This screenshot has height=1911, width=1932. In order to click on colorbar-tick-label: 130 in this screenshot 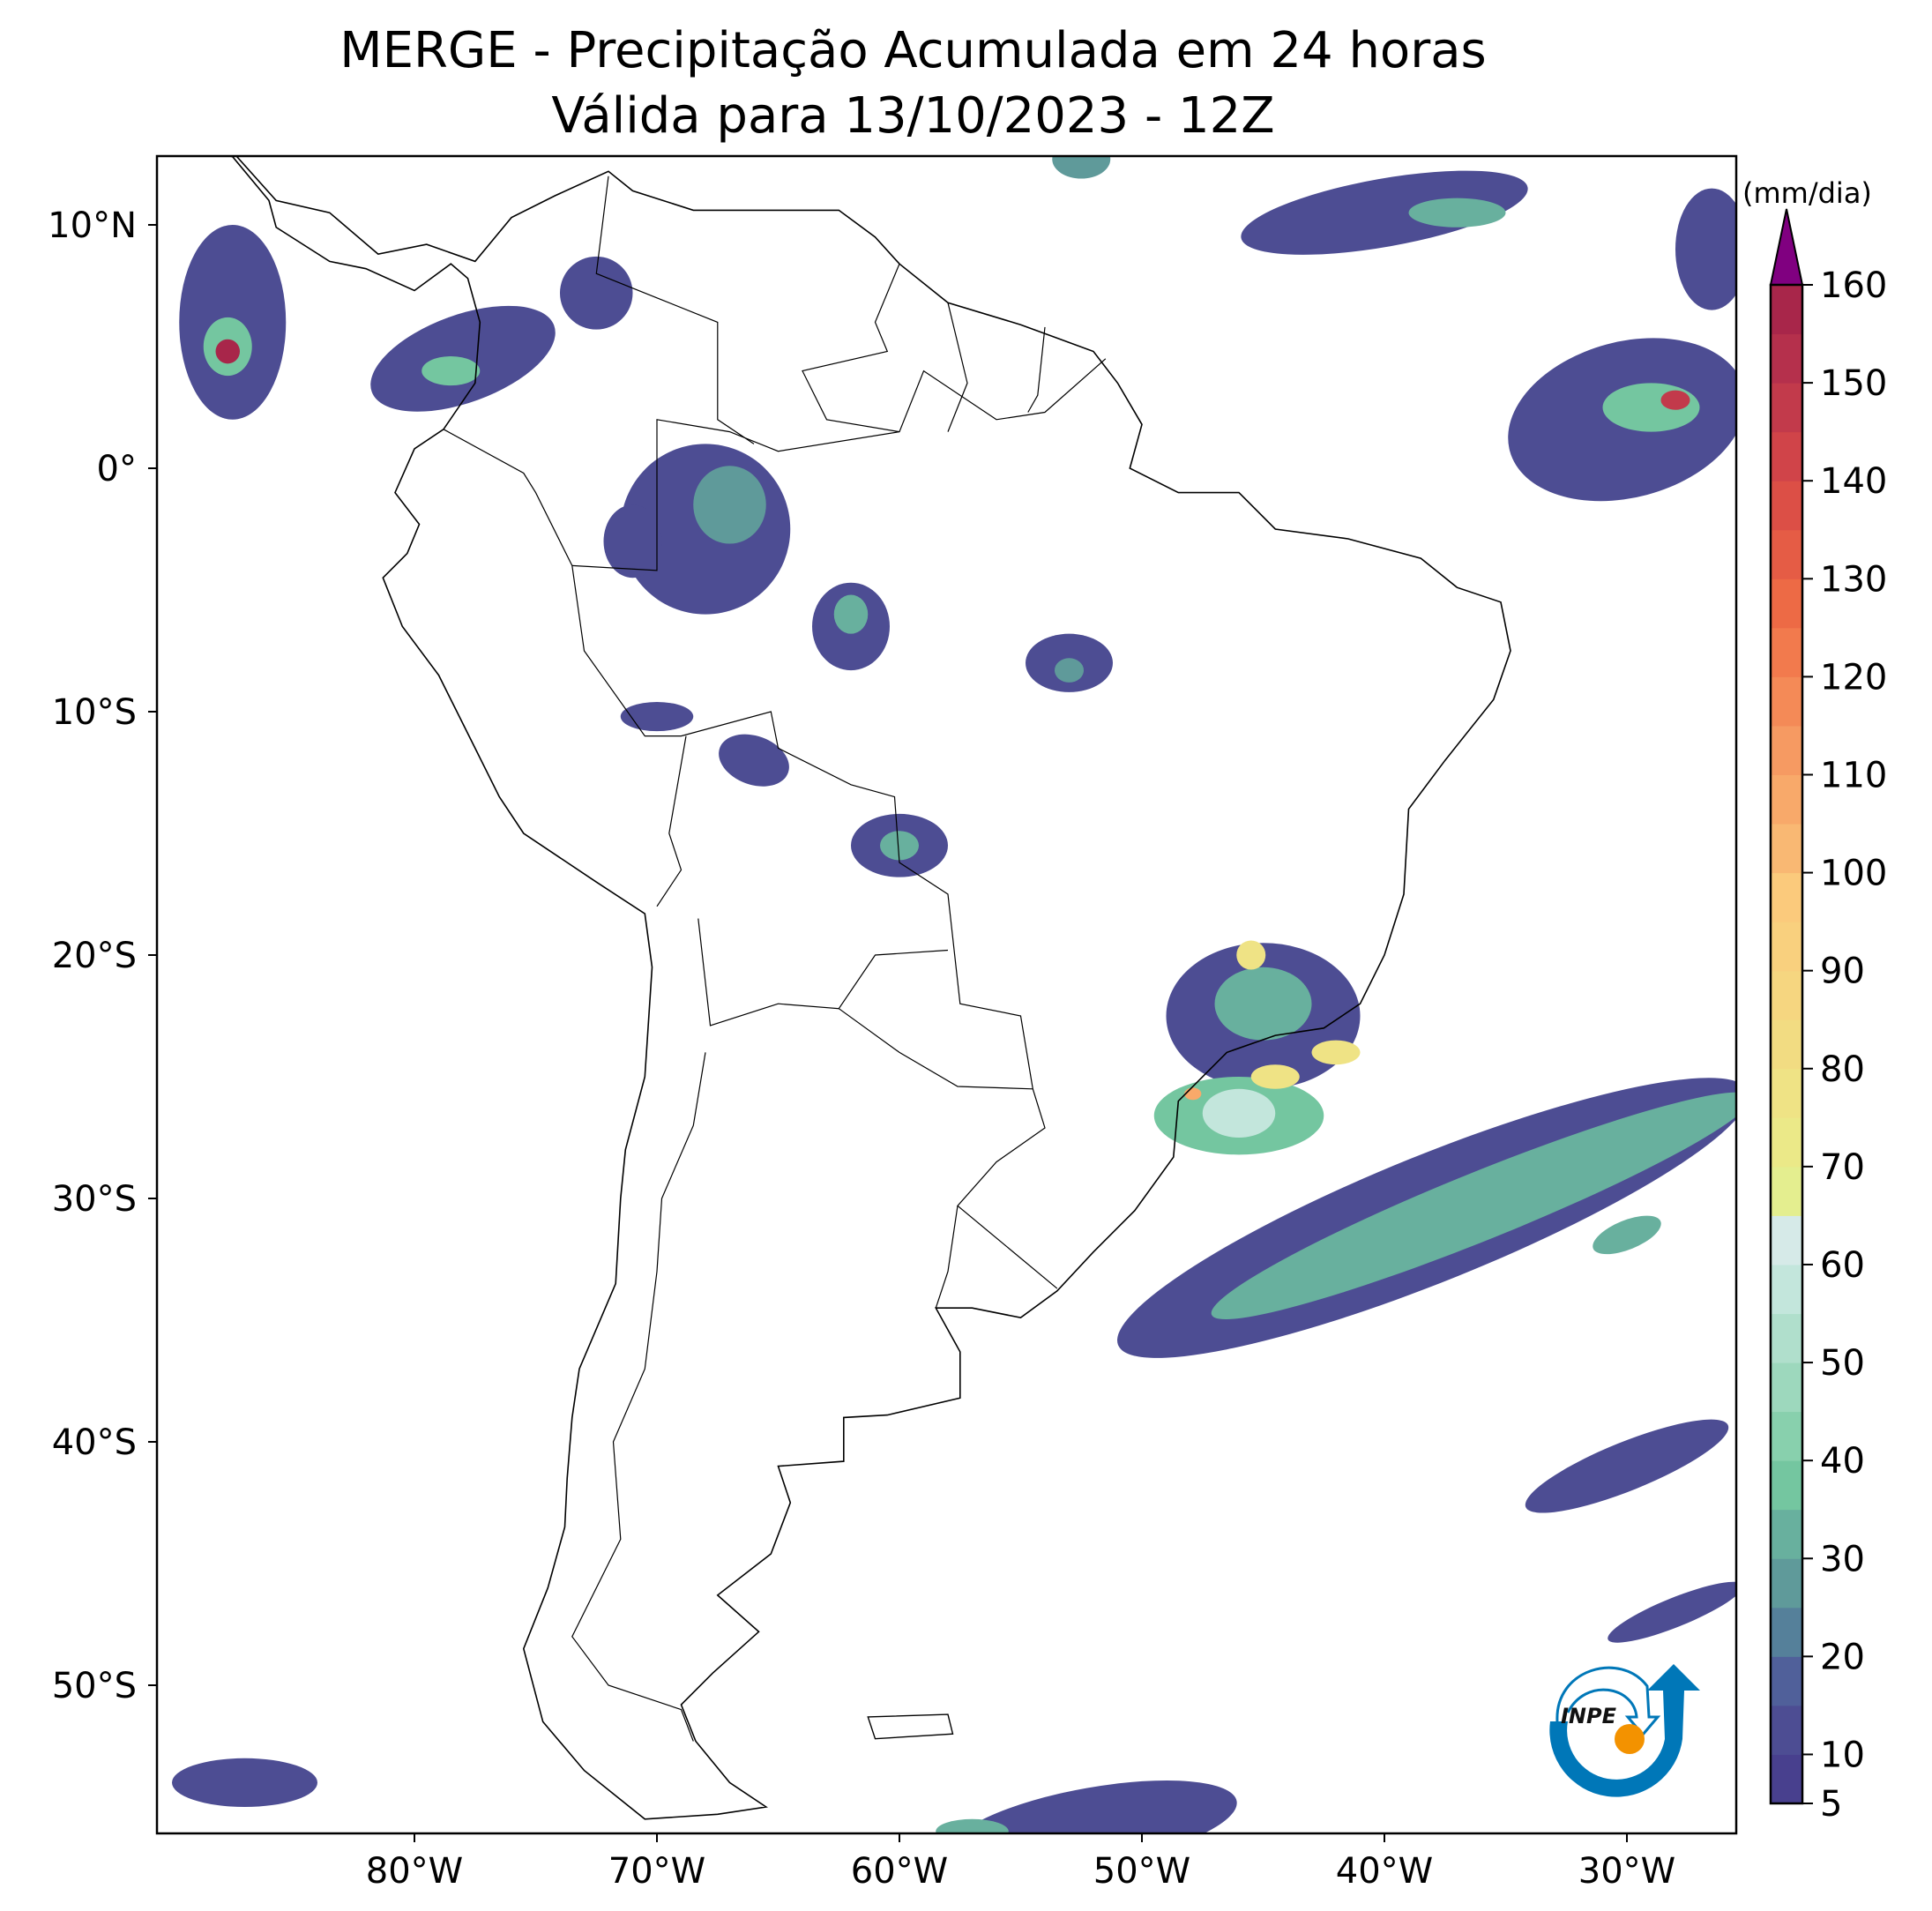, I will do `click(1853, 580)`.